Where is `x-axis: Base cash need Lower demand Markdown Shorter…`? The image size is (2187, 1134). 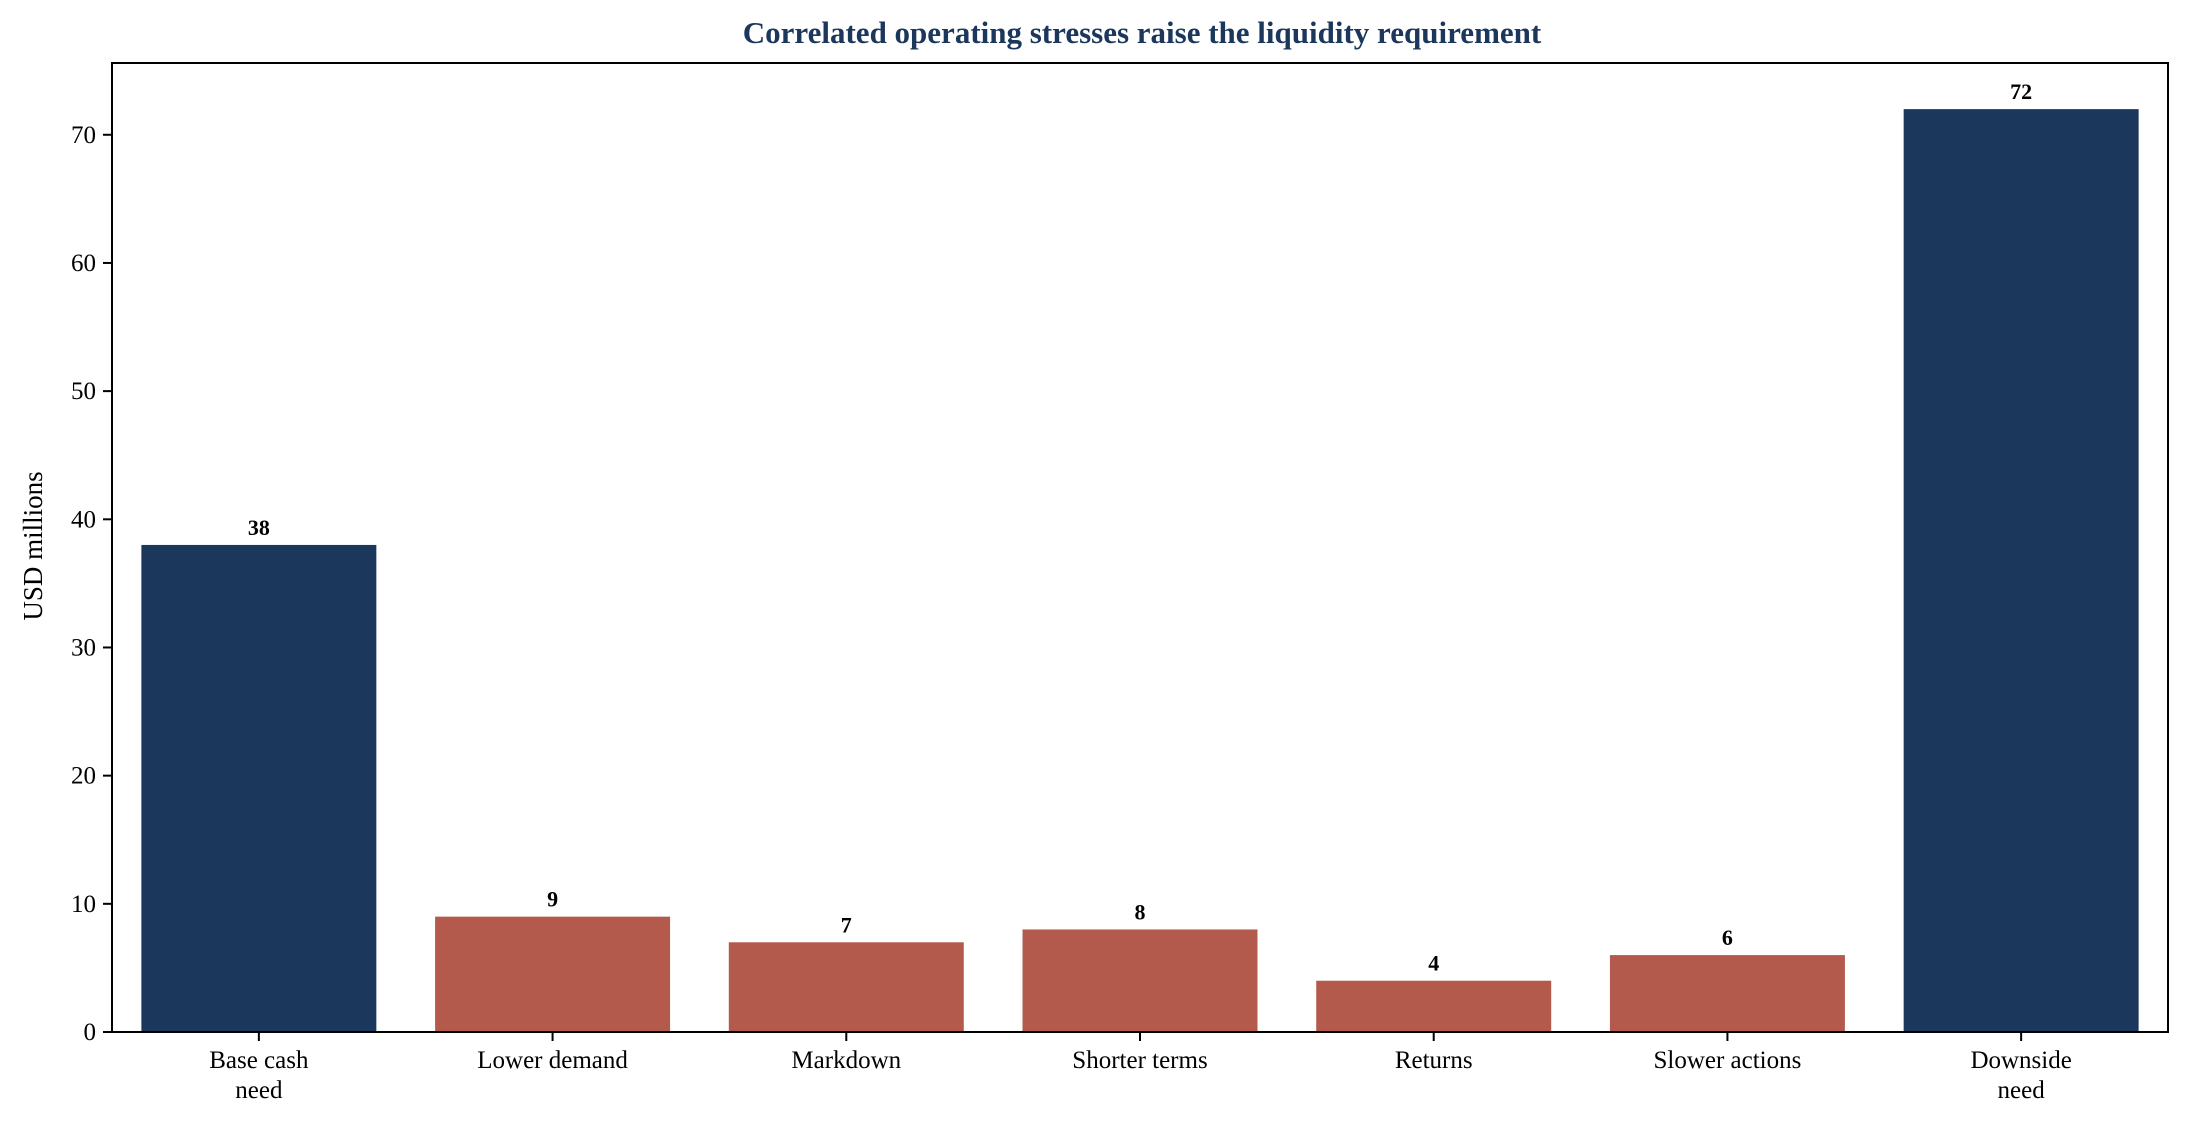 x-axis: Base cash need Lower demand Markdown Shorter… is located at coordinates (1140, 1068).